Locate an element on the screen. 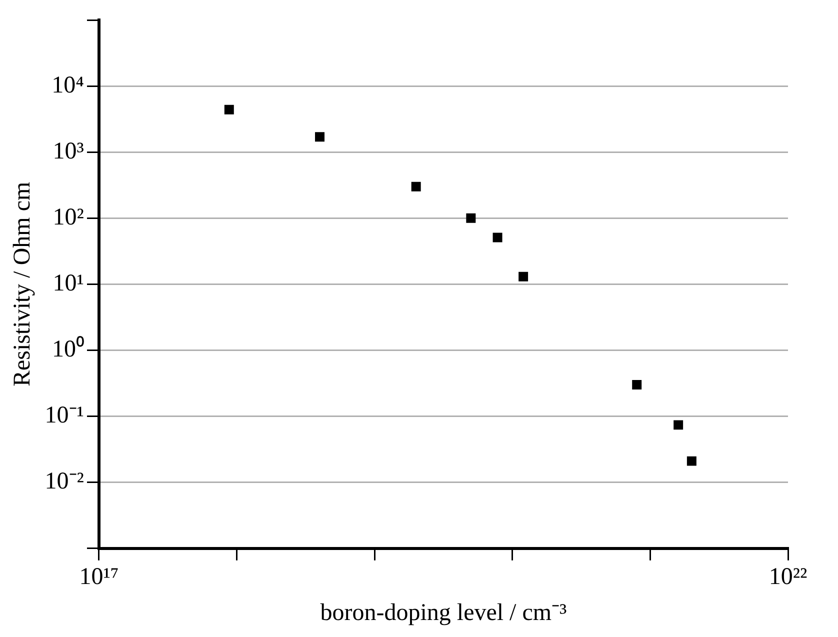  x-axis-title: boron-doping level / cm⁻³ is located at coordinates (443, 613).